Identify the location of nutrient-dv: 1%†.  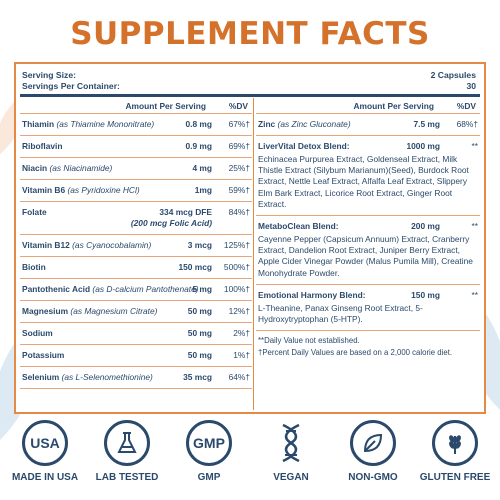
(241, 355).